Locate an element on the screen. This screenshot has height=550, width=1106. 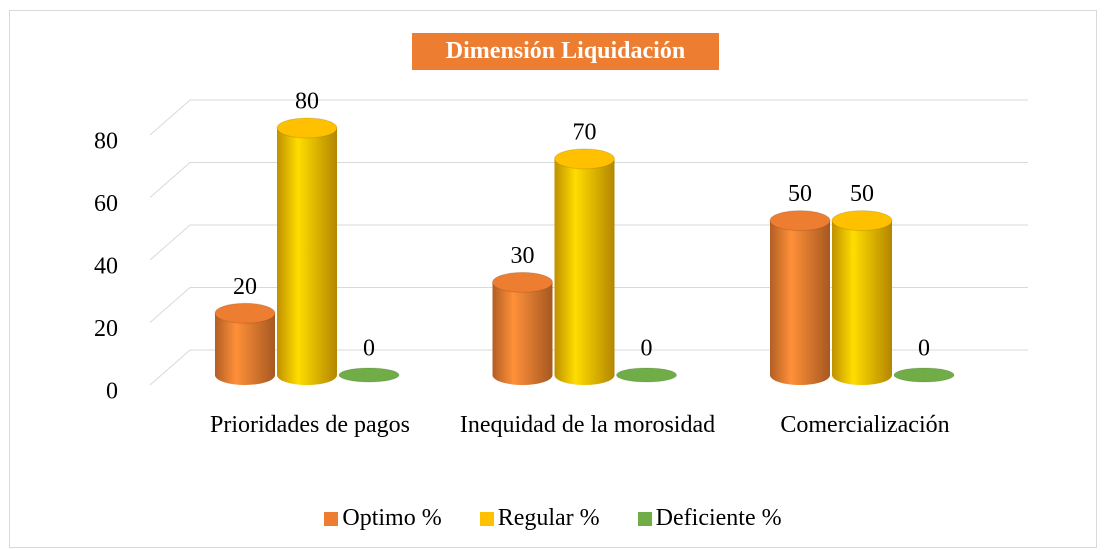
y-tick-label: 0 is located at coordinates (112, 392).